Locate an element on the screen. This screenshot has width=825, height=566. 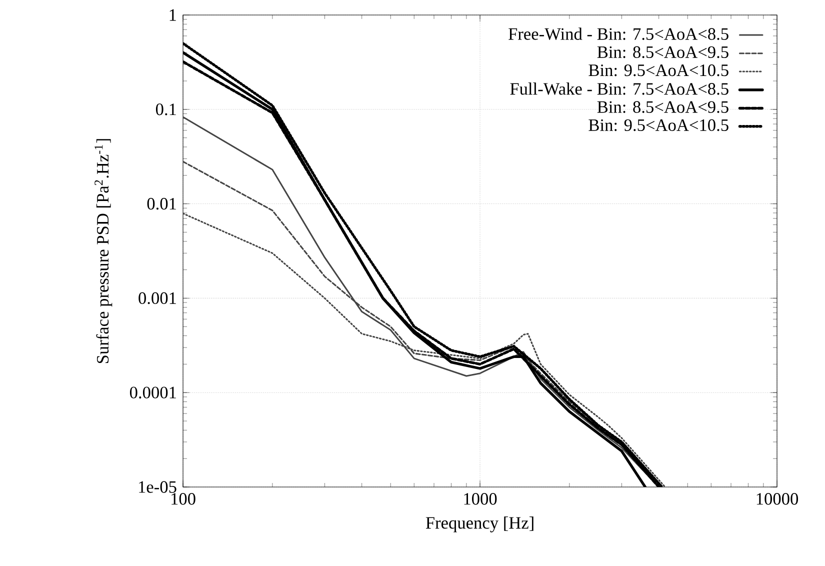
y-tick-label: 0.01 is located at coordinates (161, 204).